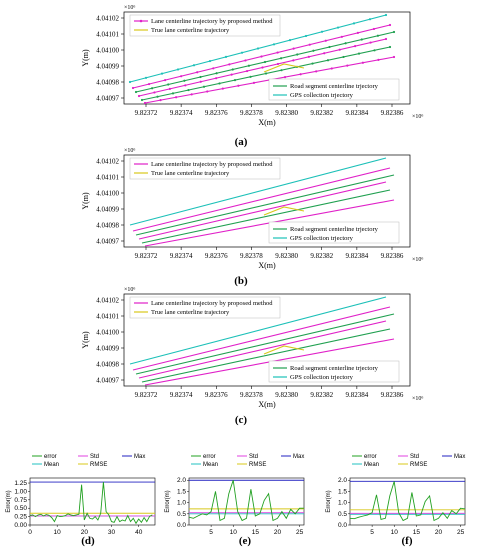 The width and height of the screenshot is (479, 550). What do you see at coordinates (321, 256) in the screenshot?
I see `x-tick-label: 9.82382` at bounding box center [321, 256].